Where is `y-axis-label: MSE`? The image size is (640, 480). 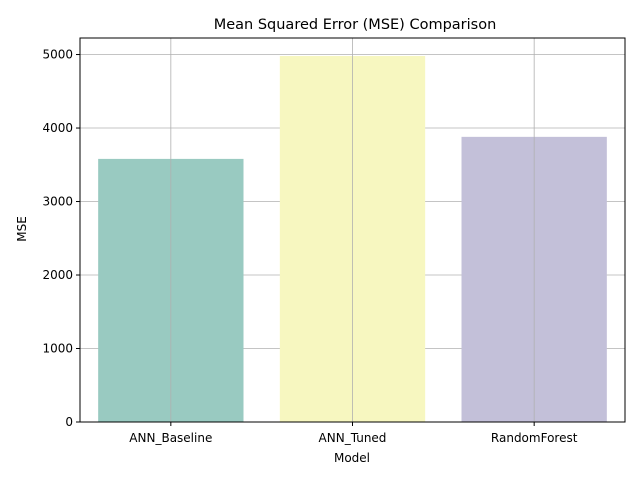 y-axis-label: MSE is located at coordinates (22, 229).